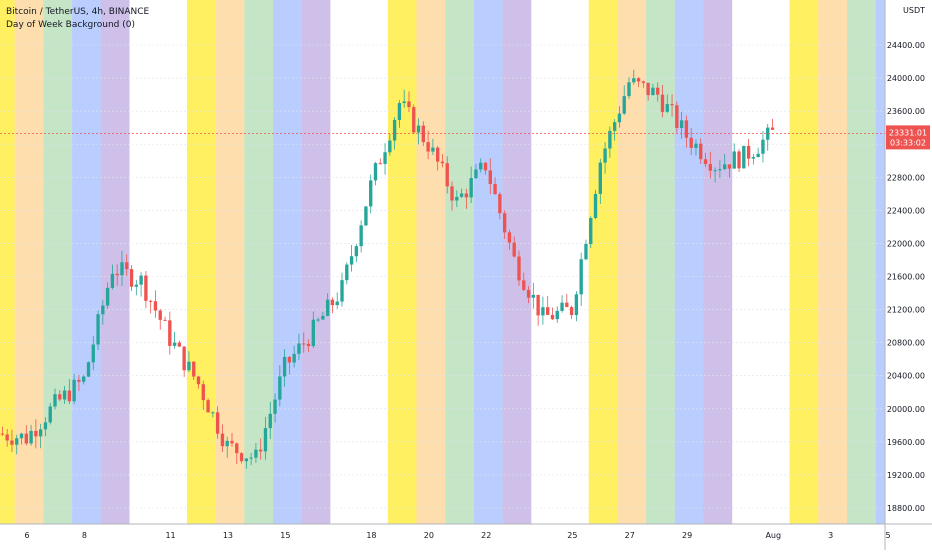 The width and height of the screenshot is (932, 555). What do you see at coordinates (908, 132) in the screenshot?
I see `current-price-label: 23331.01` at bounding box center [908, 132].